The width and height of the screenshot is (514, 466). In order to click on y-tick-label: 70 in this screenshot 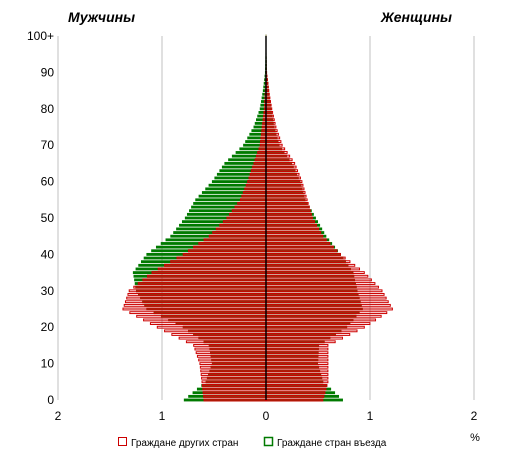, I will do `click(48, 145)`.